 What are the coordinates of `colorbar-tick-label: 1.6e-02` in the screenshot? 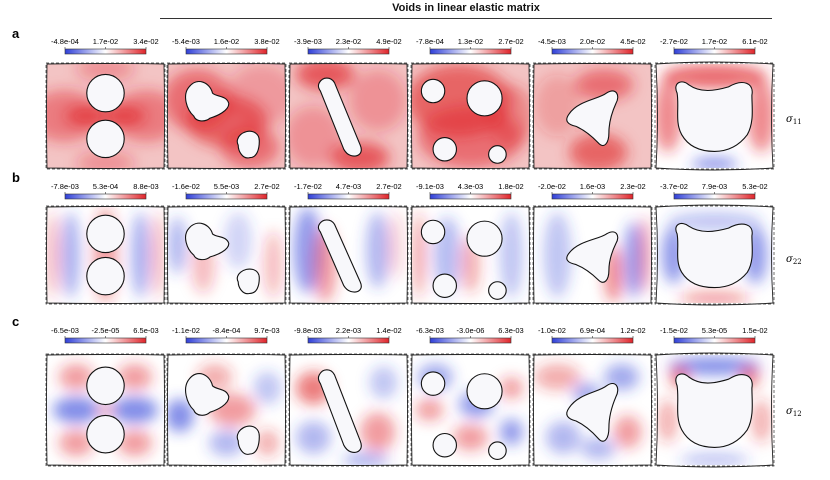 It's located at (226, 41).